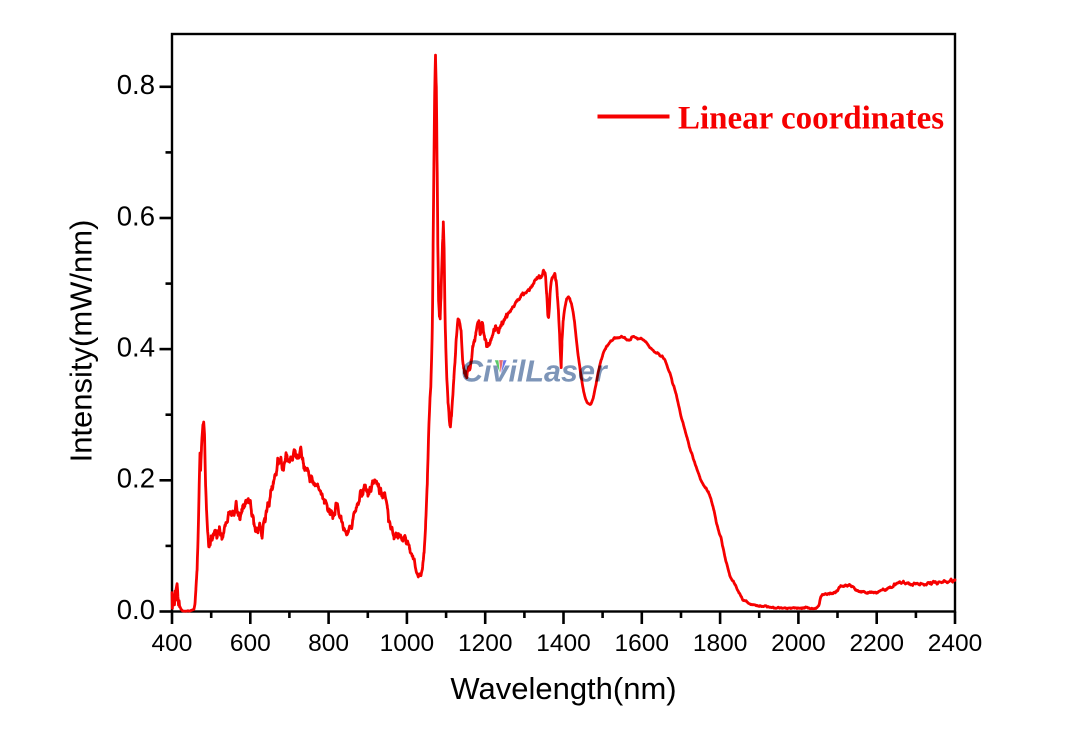 The width and height of the screenshot is (1065, 744). I want to click on svg-text: 1600, so click(642, 643).